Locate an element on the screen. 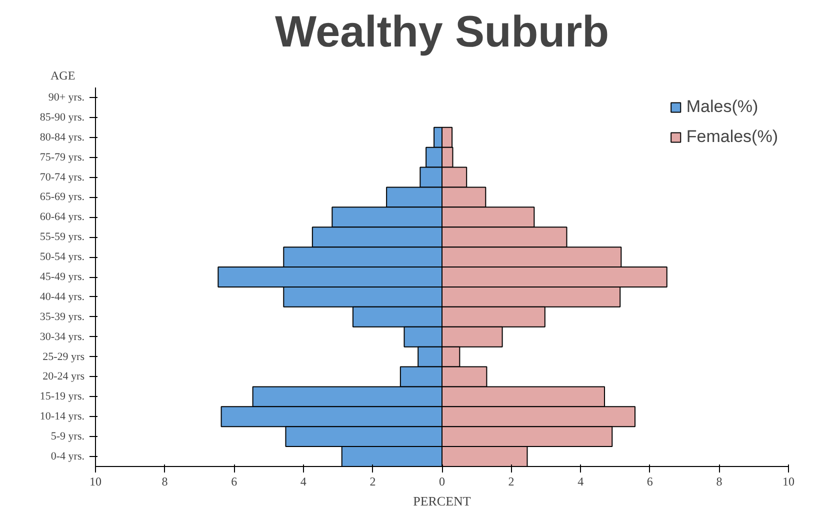  y-tick-label: 45-49 yrs. is located at coordinates (62, 277).